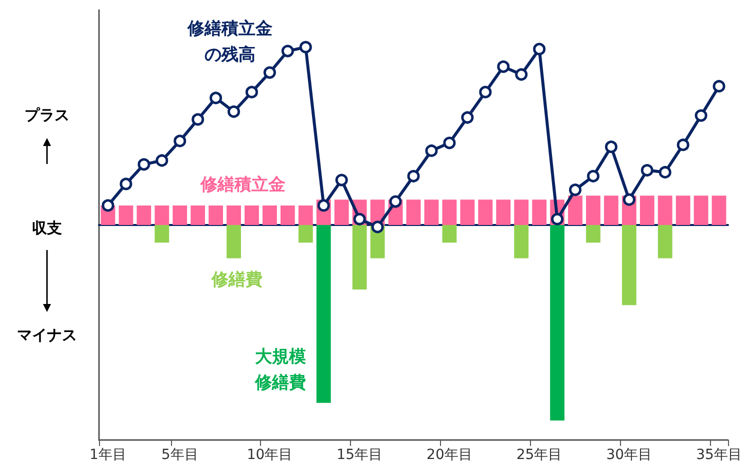 This screenshot has width=747, height=473. Describe the element at coordinates (280, 370) in the screenshot. I see `series-label: 大規模修繕費` at that location.